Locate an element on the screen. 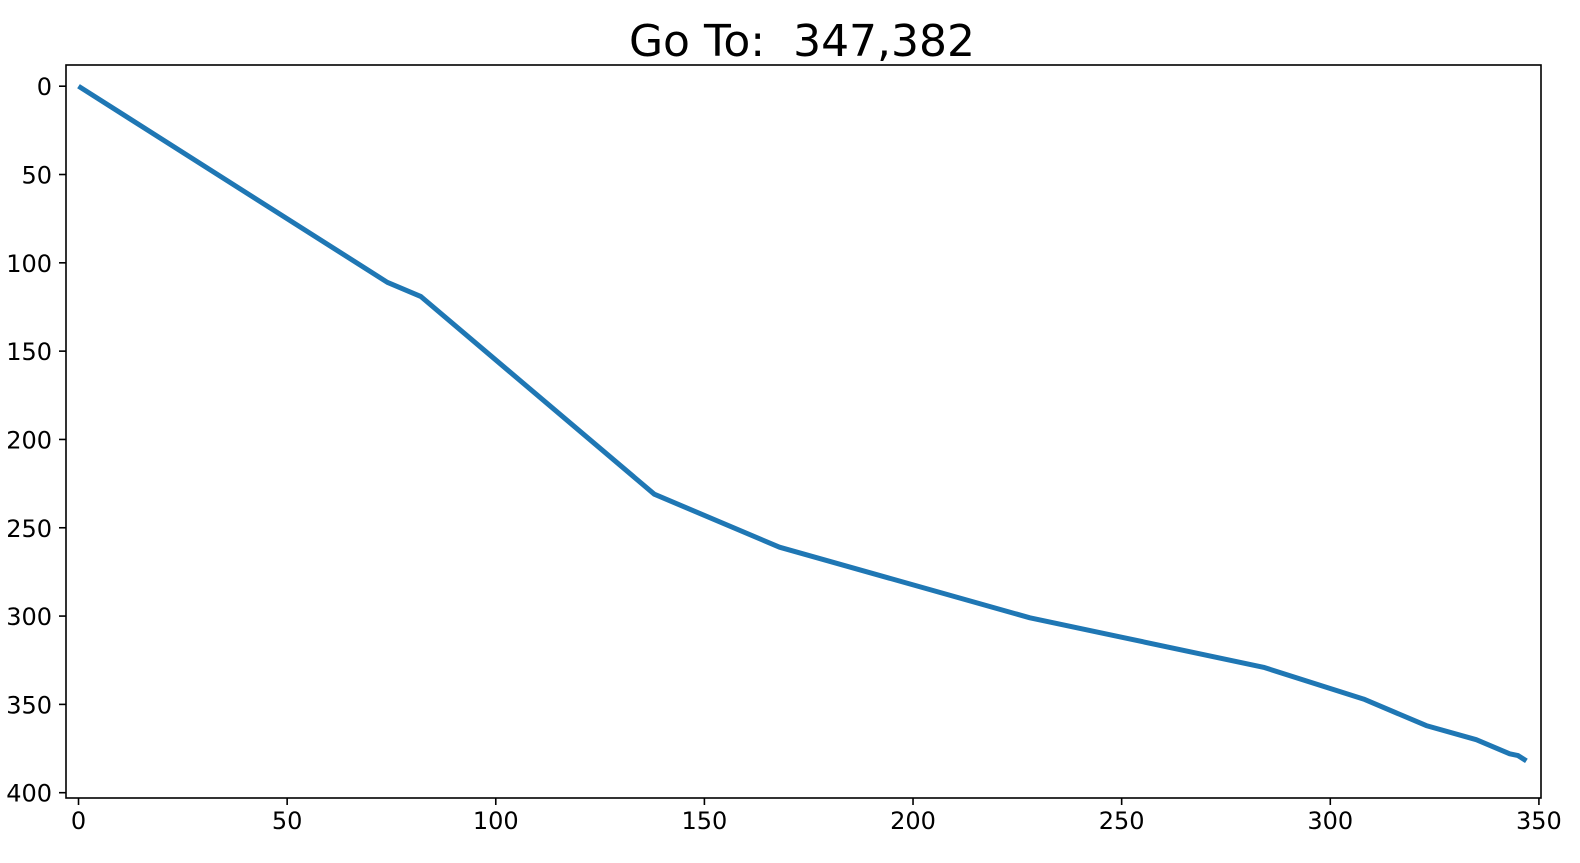  x-tick-label: 0 is located at coordinates (78, 821).